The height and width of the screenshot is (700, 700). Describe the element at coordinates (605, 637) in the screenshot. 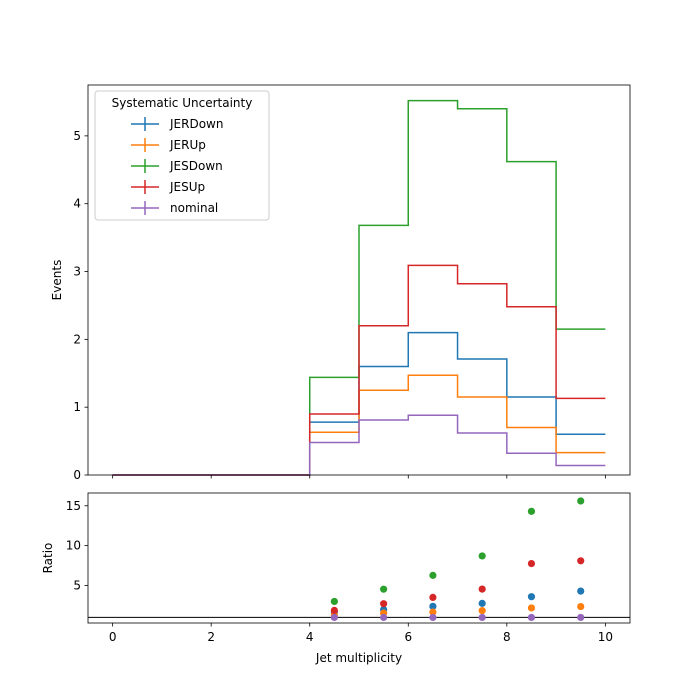

I see `x-tick-label: 10` at that location.